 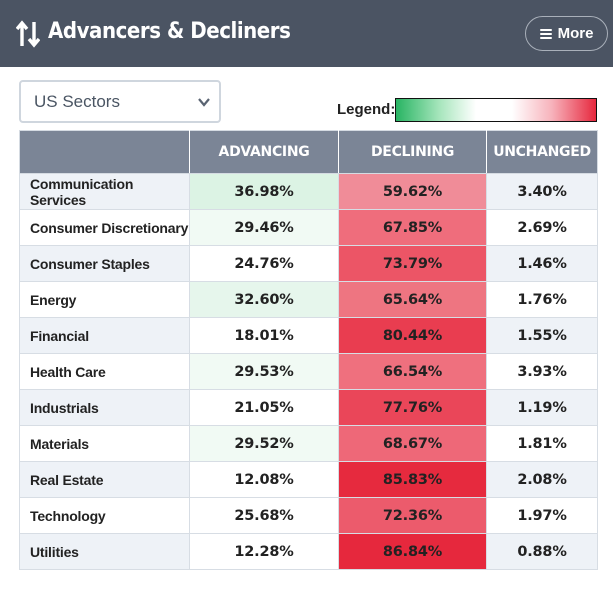 I want to click on table-row: Real Estate 12.08% 85.83% 2.08%, so click(x=308, y=479).